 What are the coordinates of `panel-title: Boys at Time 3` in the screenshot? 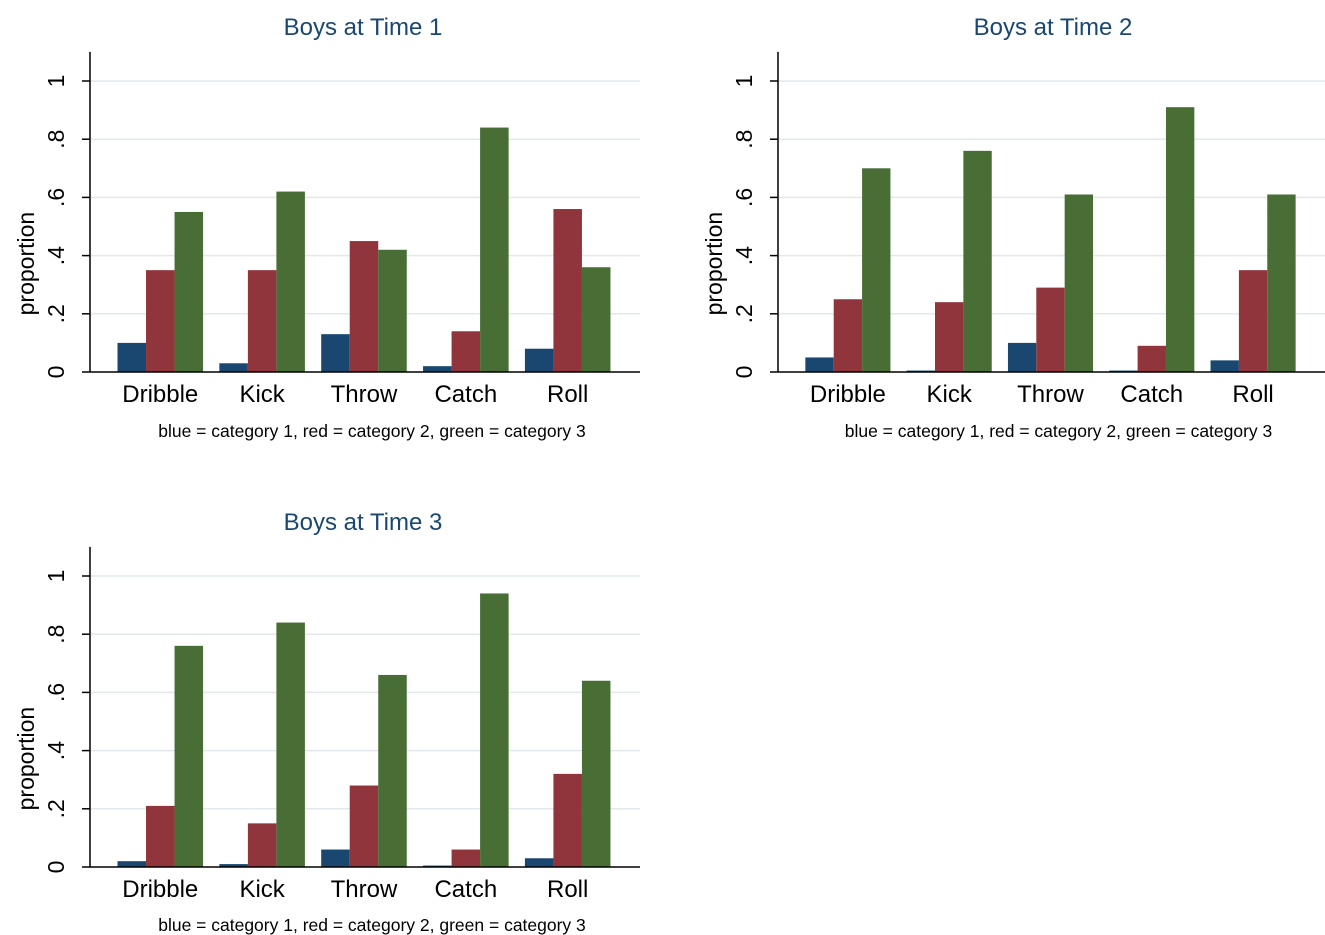 It's located at (363, 522).